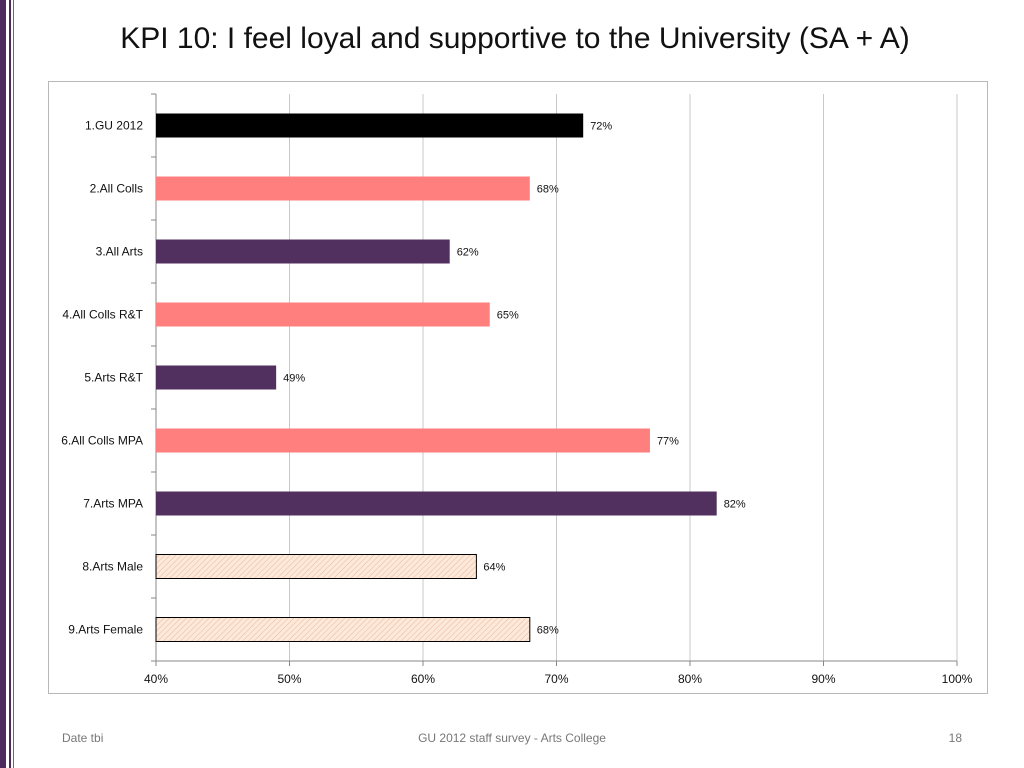 The width and height of the screenshot is (1024, 768). What do you see at coordinates (823, 679) in the screenshot?
I see `x-tick-label: 90%` at bounding box center [823, 679].